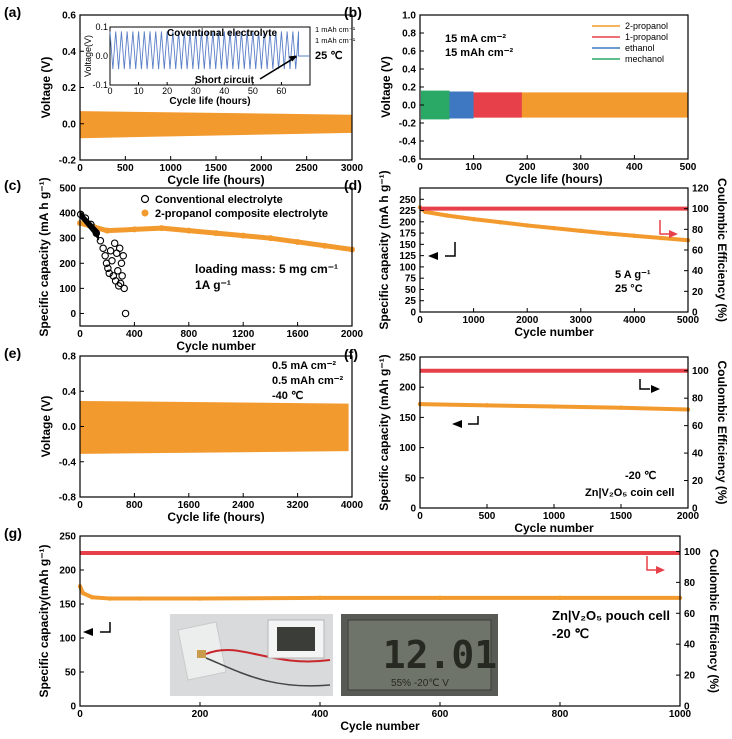 The width and height of the screenshot is (732, 739). Describe the element at coordinates (145, 199) in the screenshot. I see `legend-marker` at that location.